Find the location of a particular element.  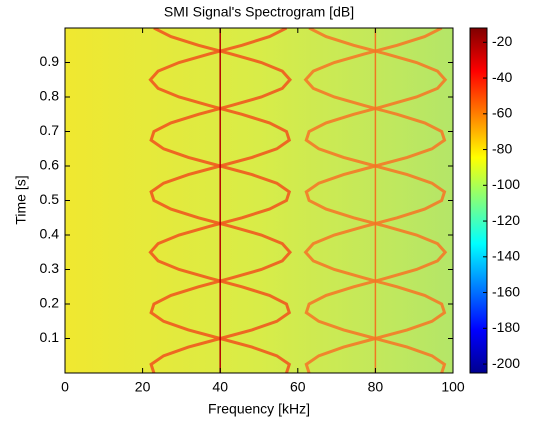

colorbar-tick-label: -60 is located at coordinates (502, 113).